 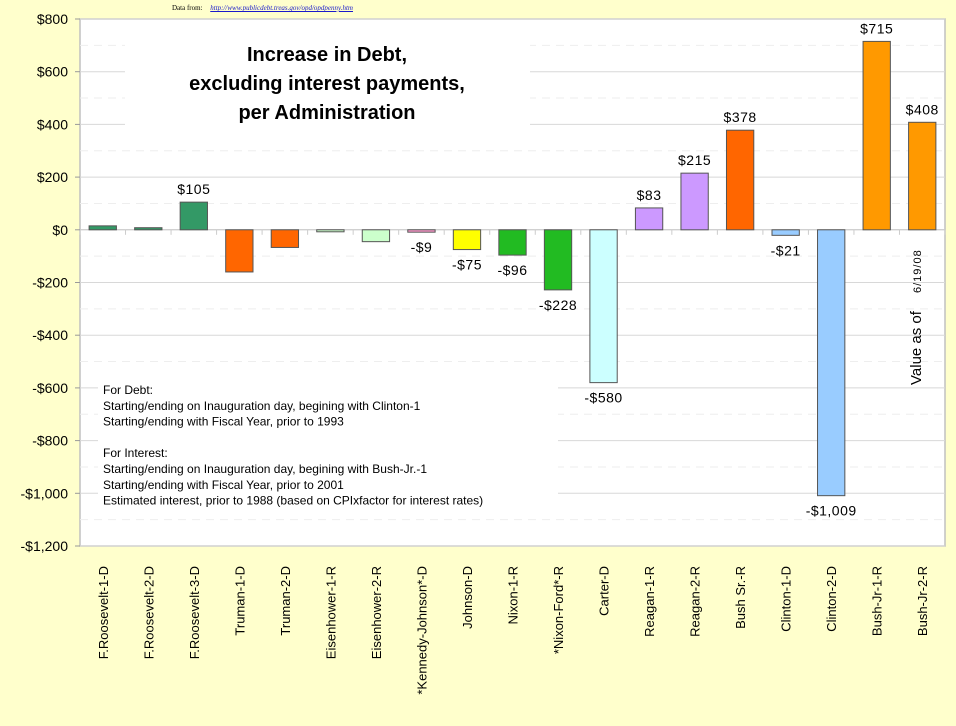 I want to click on chart-title-line: Increase in Debt,, so click(x=327, y=55).